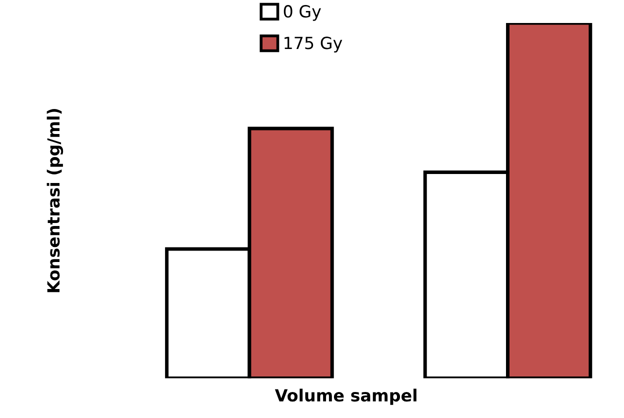 Image resolution: width=624 pixels, height=418 pixels. What do you see at coordinates (55, 200) in the screenshot?
I see `y-axis-title: Konsentrasi (pg/ml)` at bounding box center [55, 200].